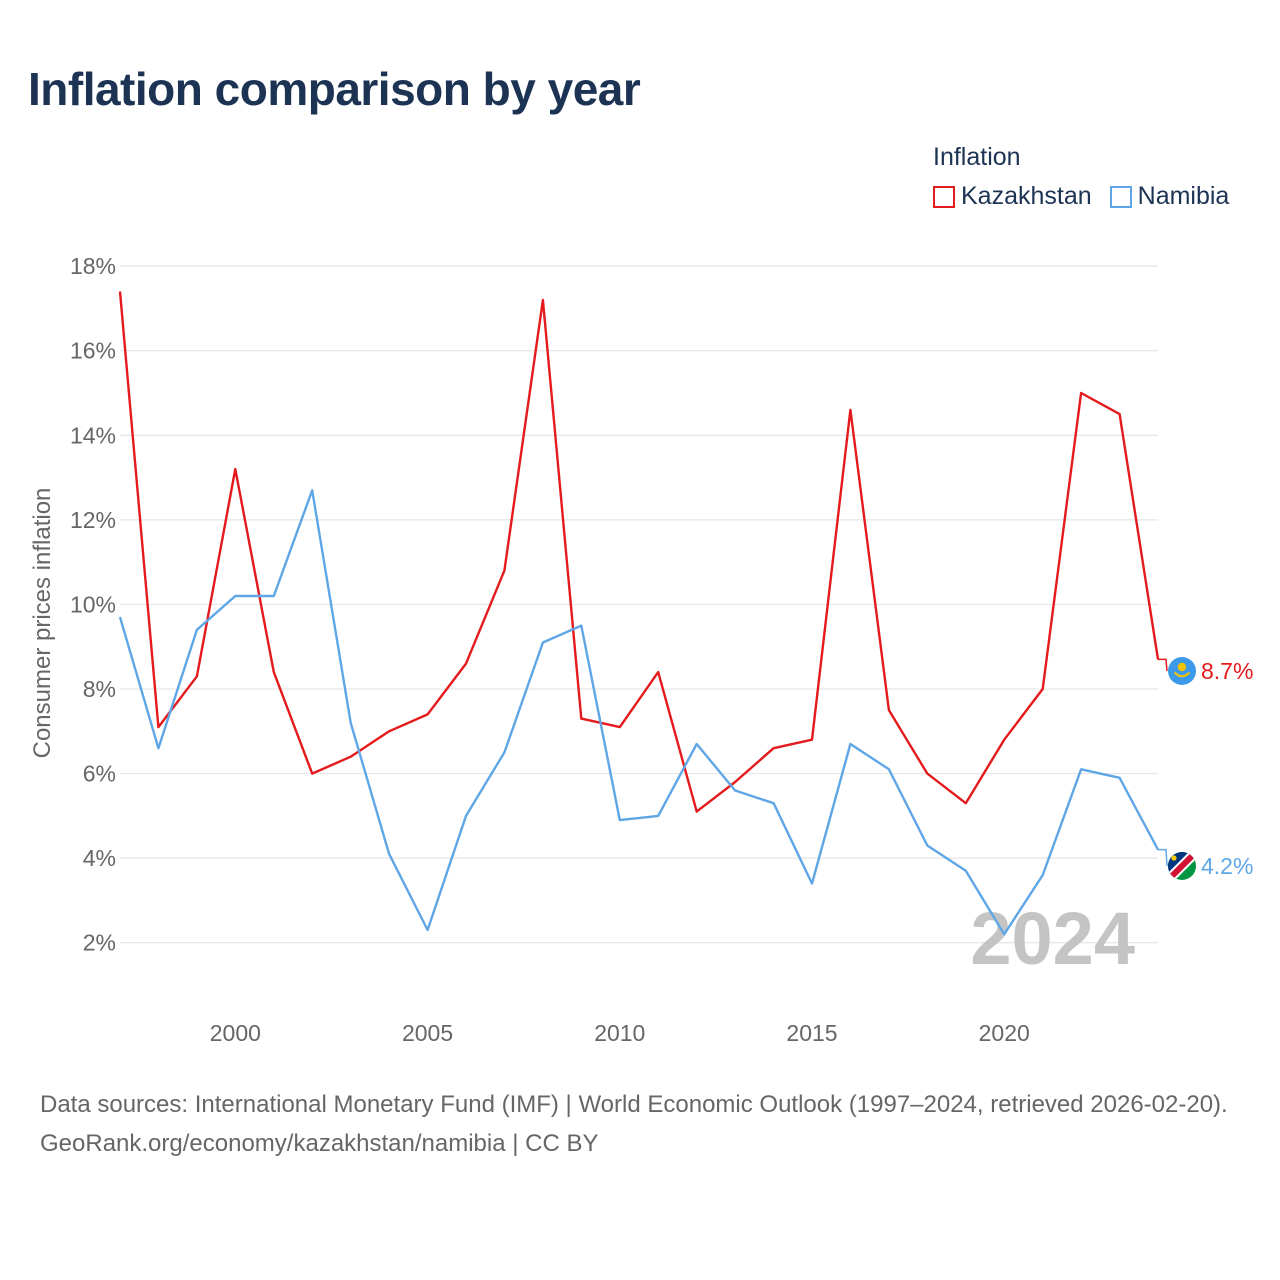  What do you see at coordinates (93, 604) in the screenshot?
I see `y-tick-label: 10%` at bounding box center [93, 604].